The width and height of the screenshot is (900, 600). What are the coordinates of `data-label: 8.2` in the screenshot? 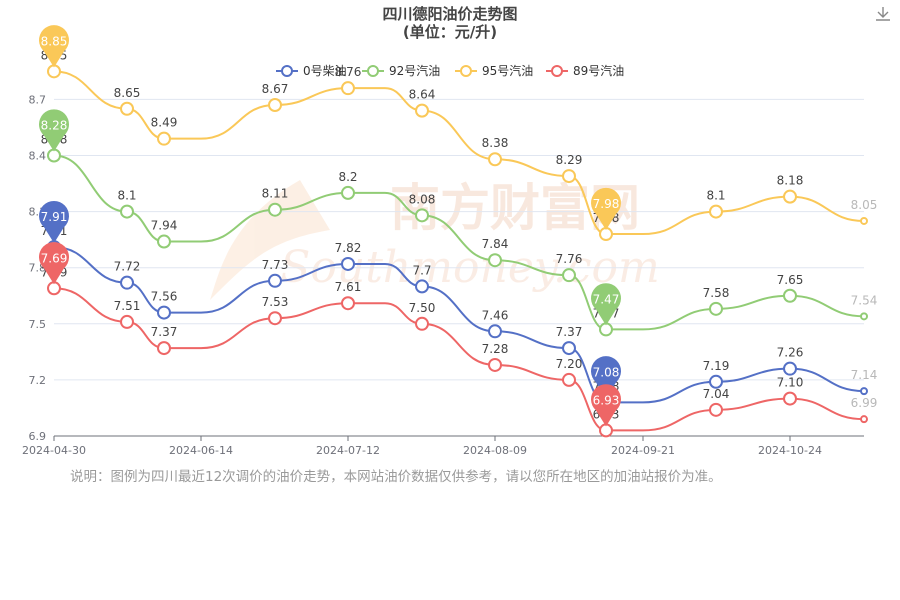 It's located at (347, 177).